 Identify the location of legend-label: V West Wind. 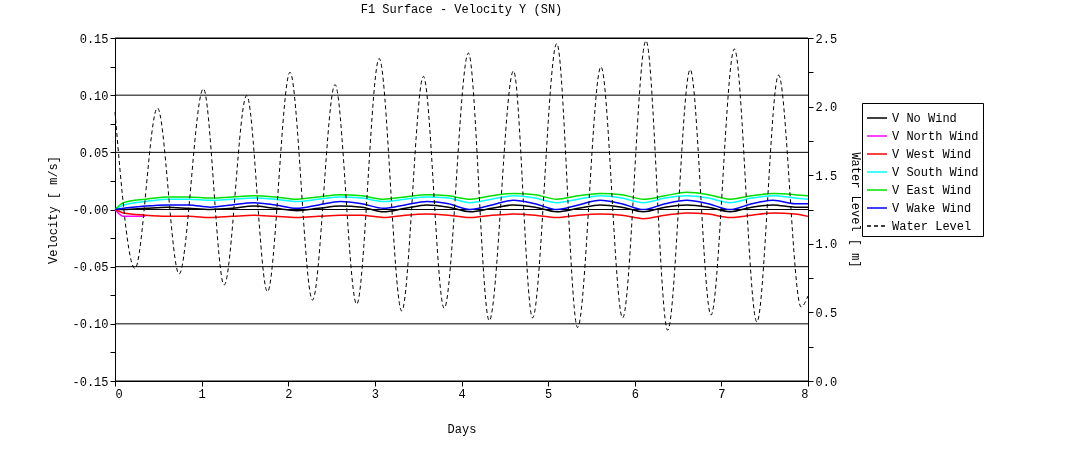
(932, 155).